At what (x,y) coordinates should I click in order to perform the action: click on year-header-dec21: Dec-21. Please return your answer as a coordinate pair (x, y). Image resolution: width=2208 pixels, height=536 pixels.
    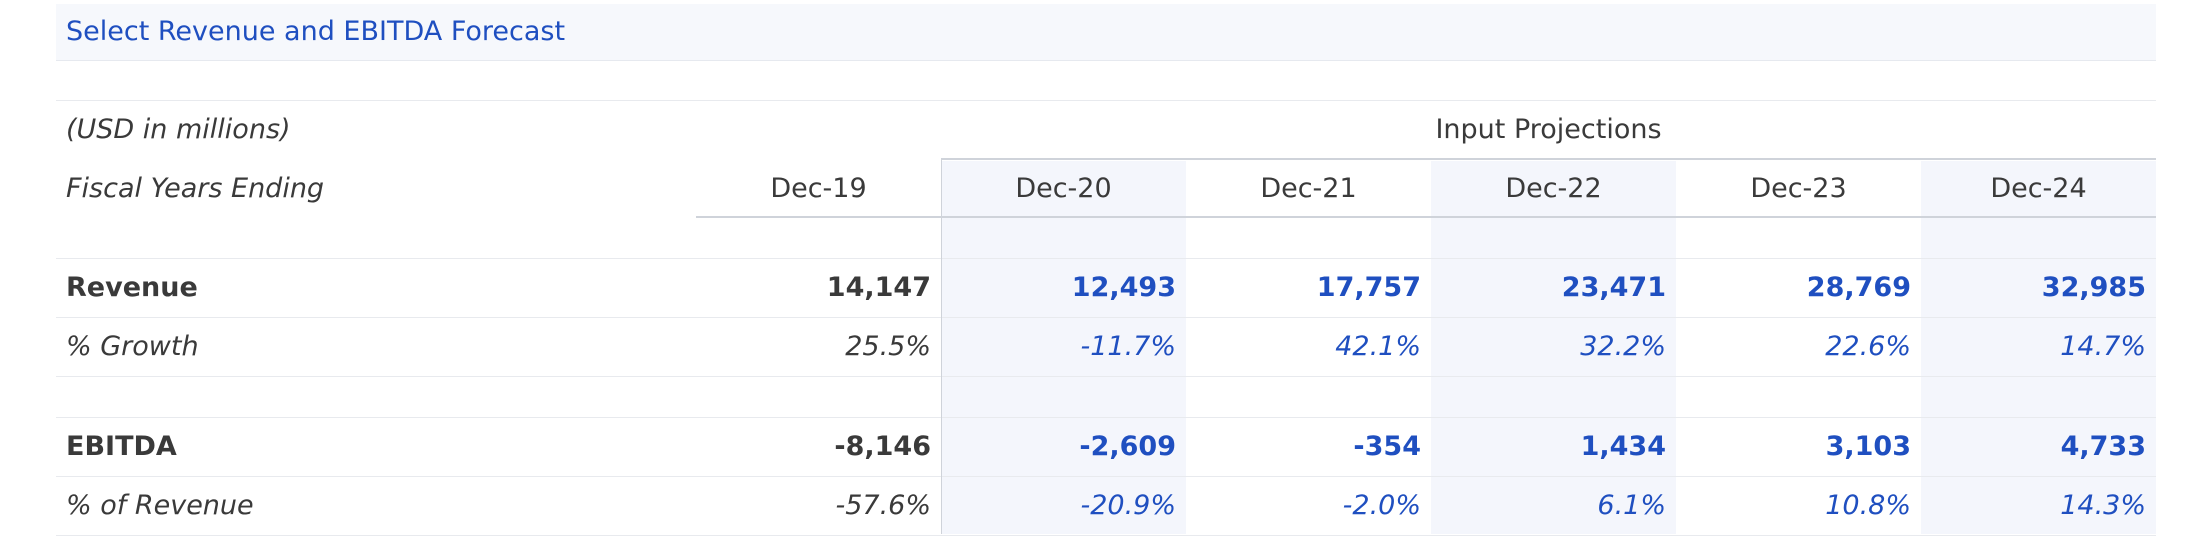
    Looking at the image, I should click on (1308, 188).